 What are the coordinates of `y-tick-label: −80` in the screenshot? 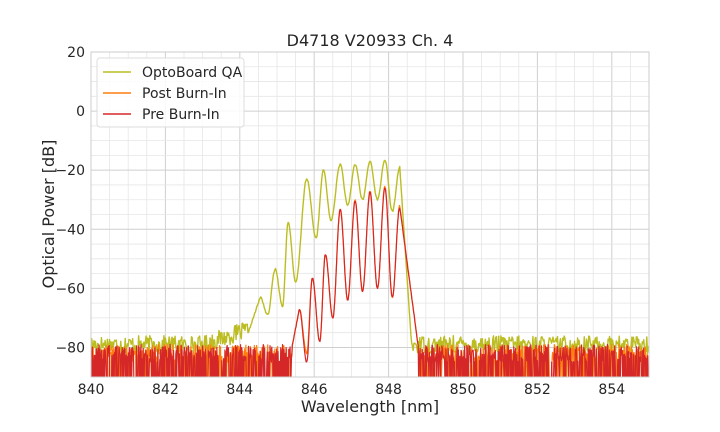 It's located at (70, 348).